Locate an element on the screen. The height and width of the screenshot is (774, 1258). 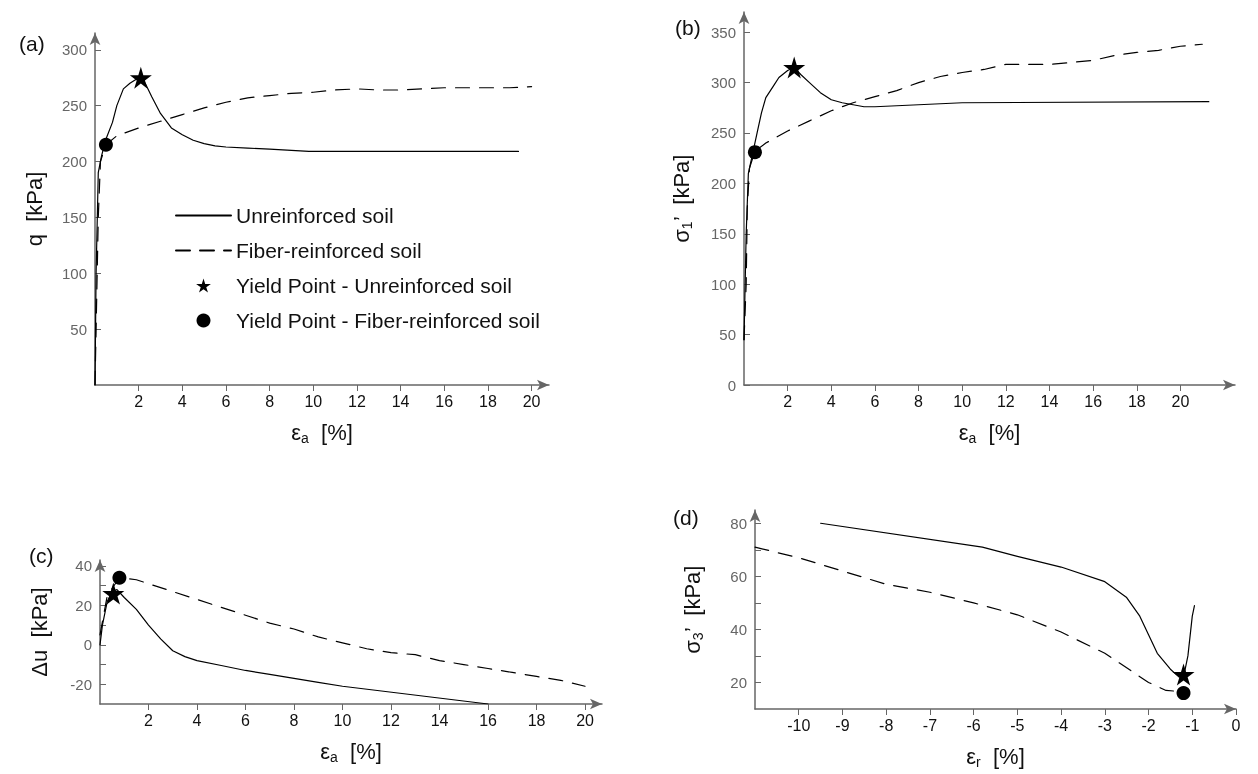
x-tick-label: 0 is located at coordinates (1236, 725).